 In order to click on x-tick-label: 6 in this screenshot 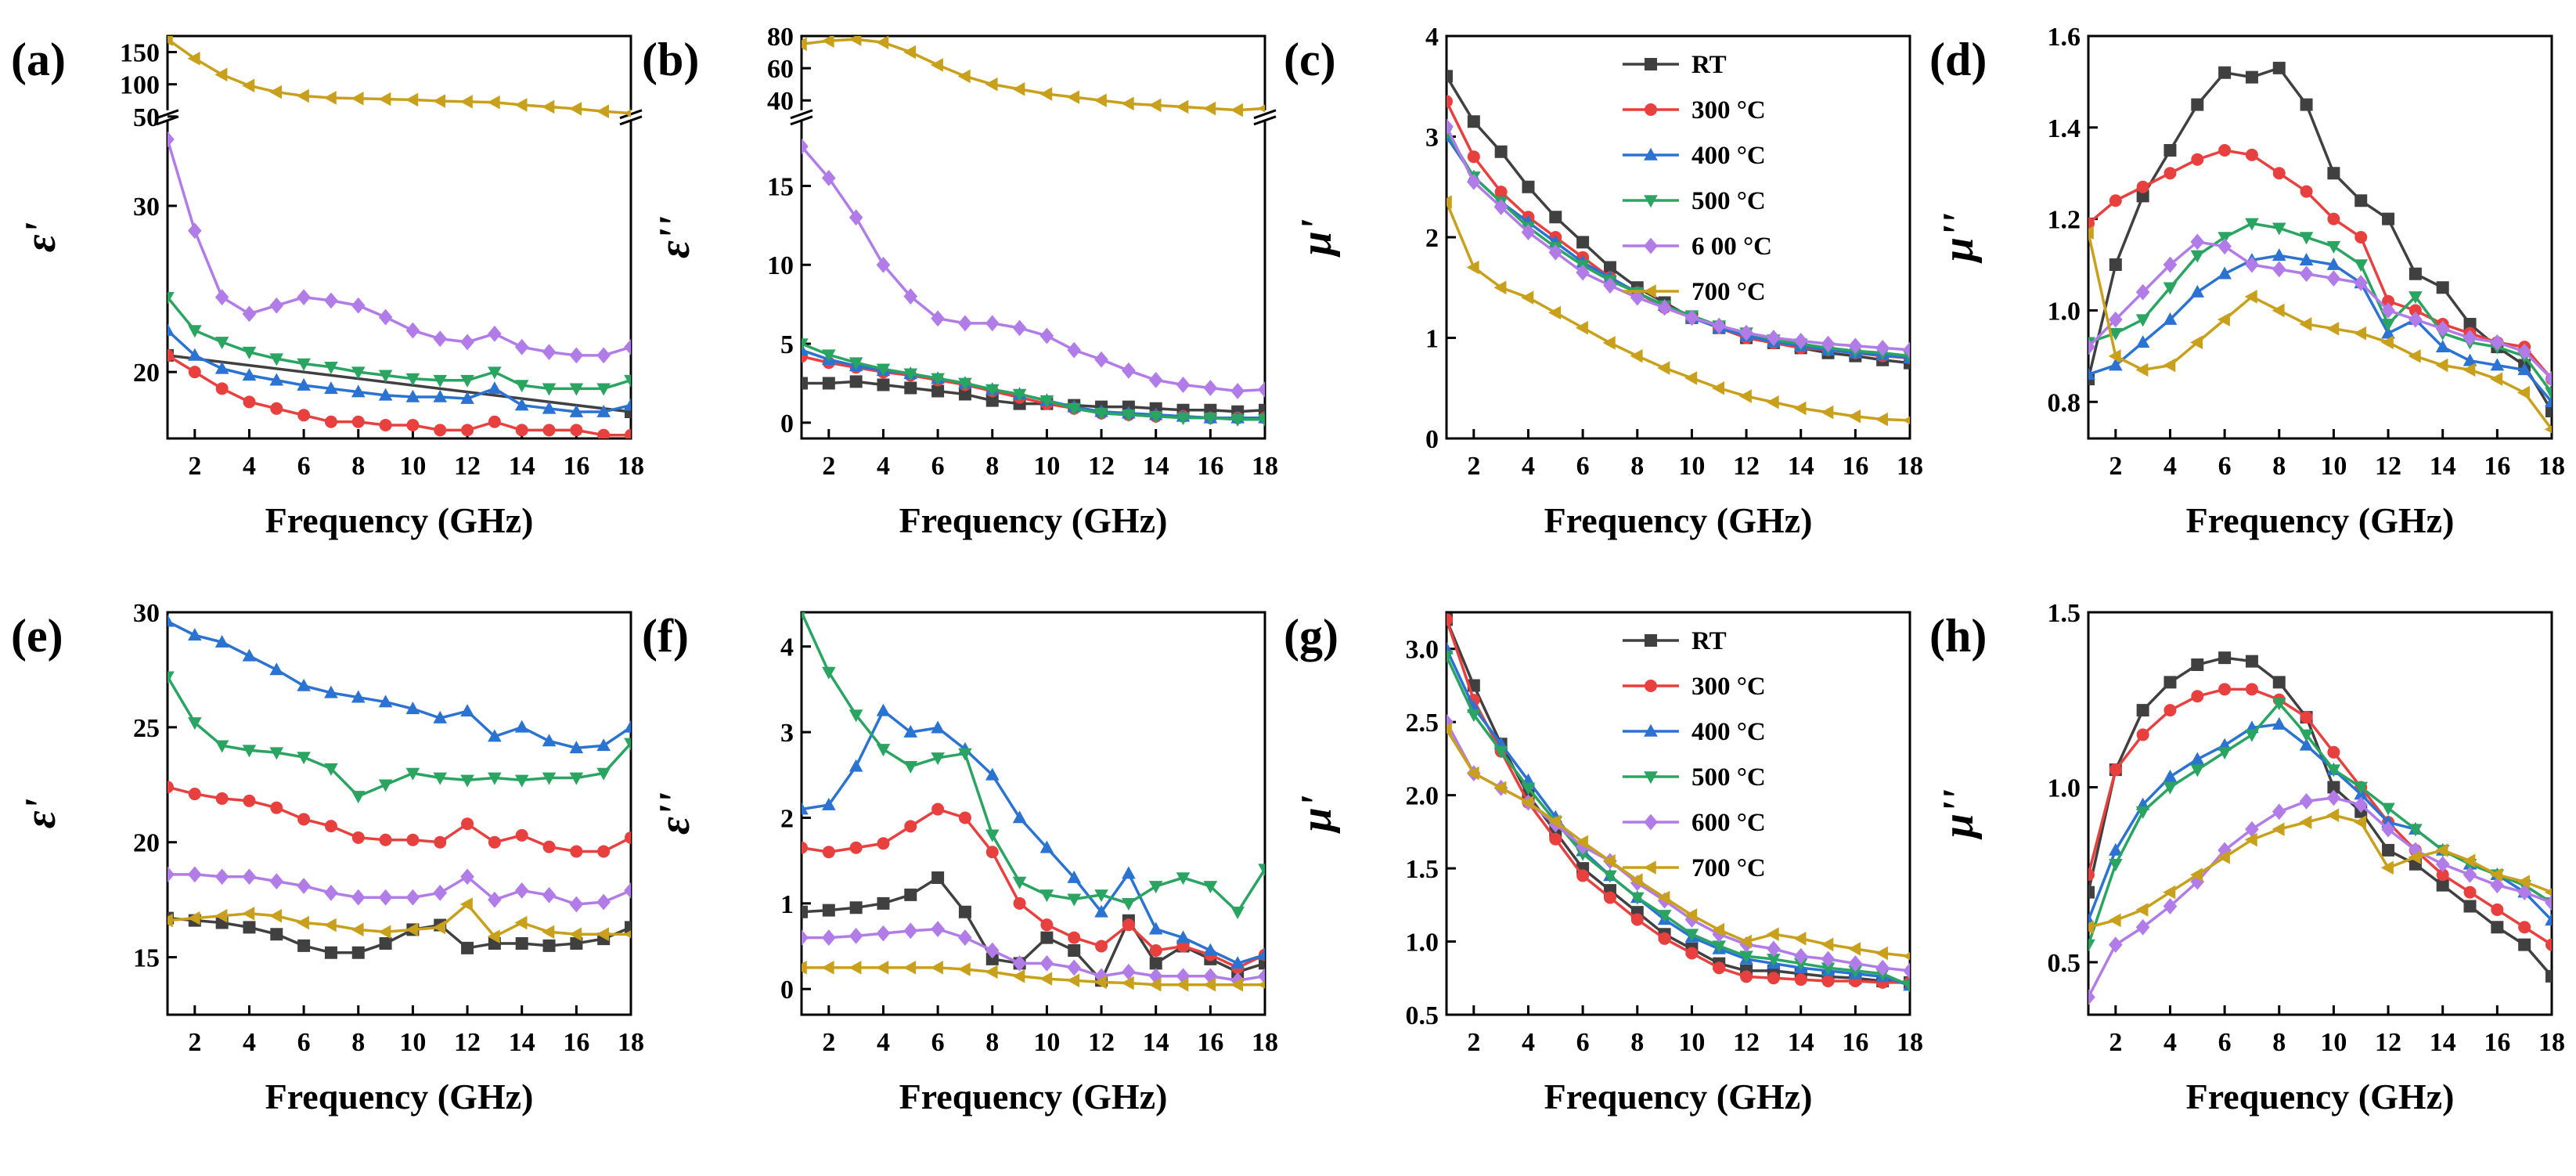, I will do `click(1583, 466)`.